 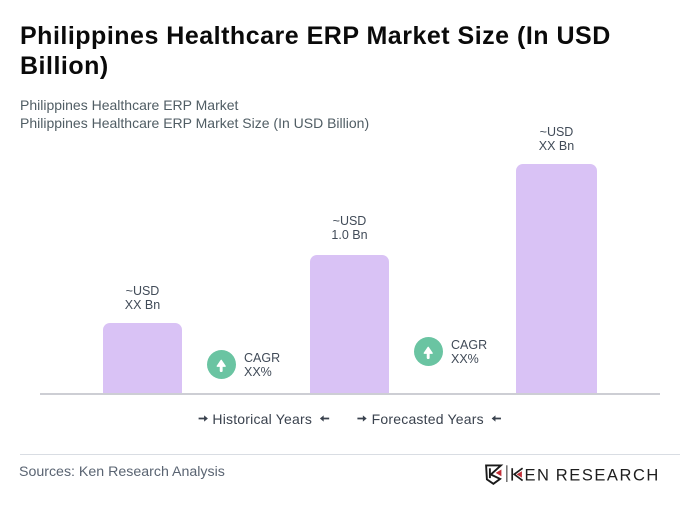 I want to click on svg-text: RESEARCH, so click(x=608, y=476).